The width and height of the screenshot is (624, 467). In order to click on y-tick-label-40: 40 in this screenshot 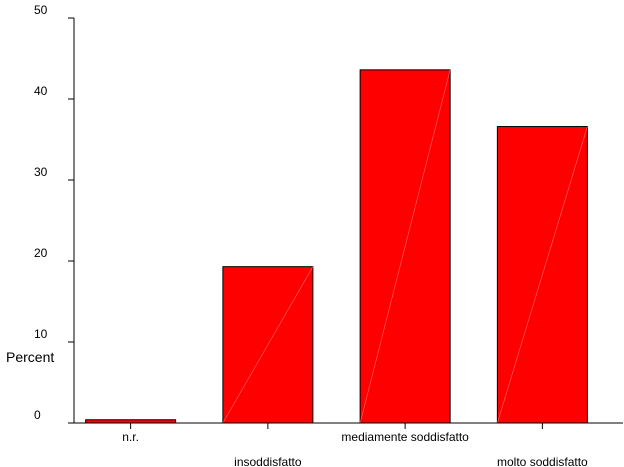, I will do `click(41, 91)`.